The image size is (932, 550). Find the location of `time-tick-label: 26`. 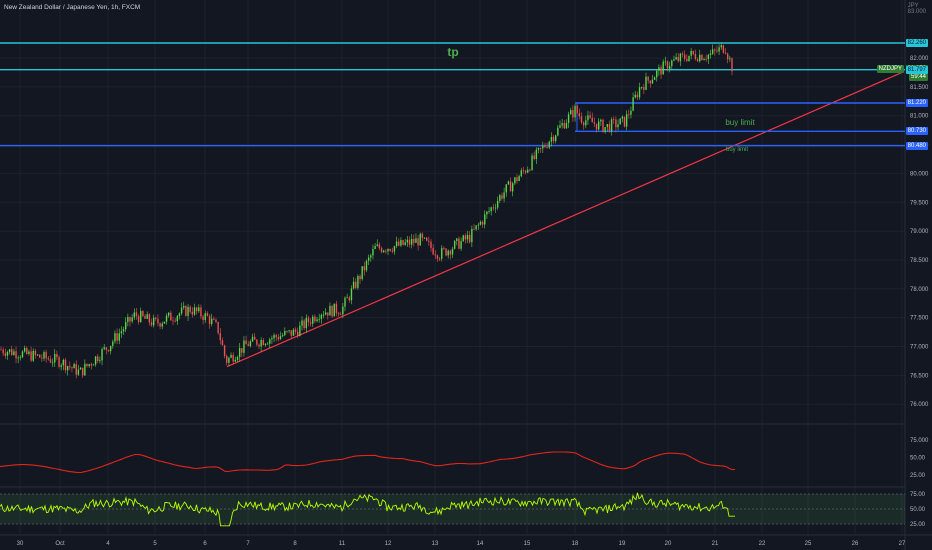

time-tick-label: 26 is located at coordinates (855, 544).